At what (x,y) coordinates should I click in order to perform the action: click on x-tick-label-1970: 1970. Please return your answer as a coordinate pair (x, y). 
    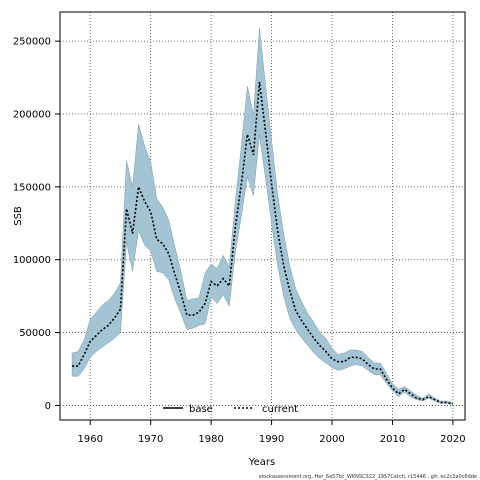
    Looking at the image, I should click on (150, 439).